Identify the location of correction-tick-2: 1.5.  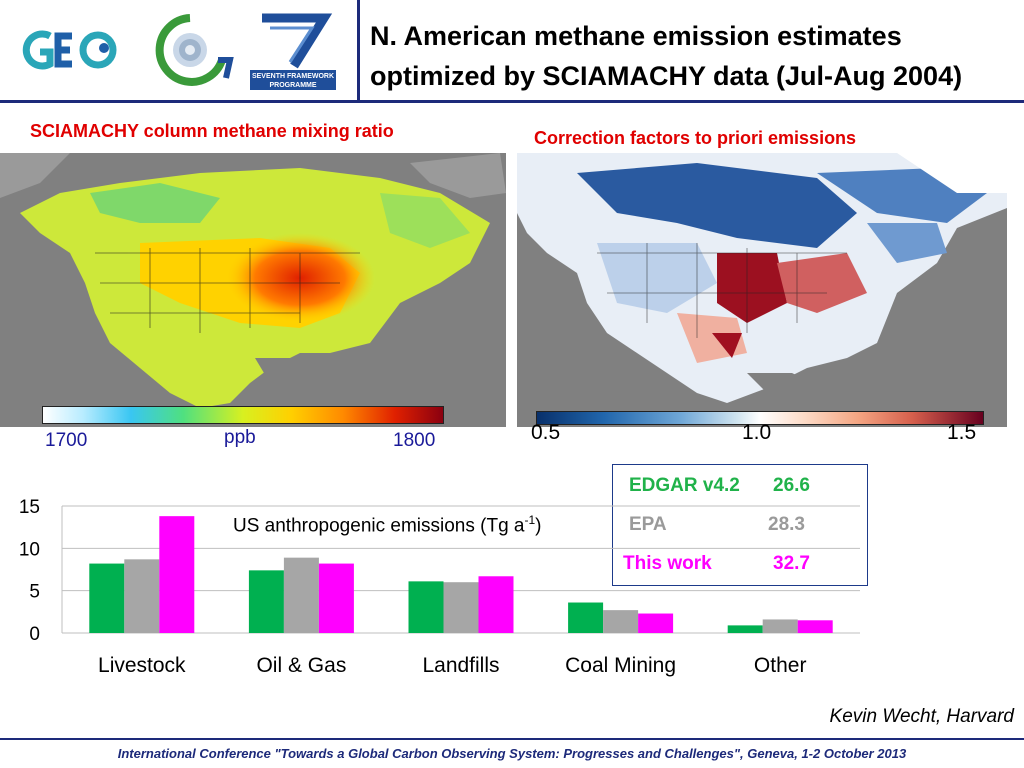
(962, 432).